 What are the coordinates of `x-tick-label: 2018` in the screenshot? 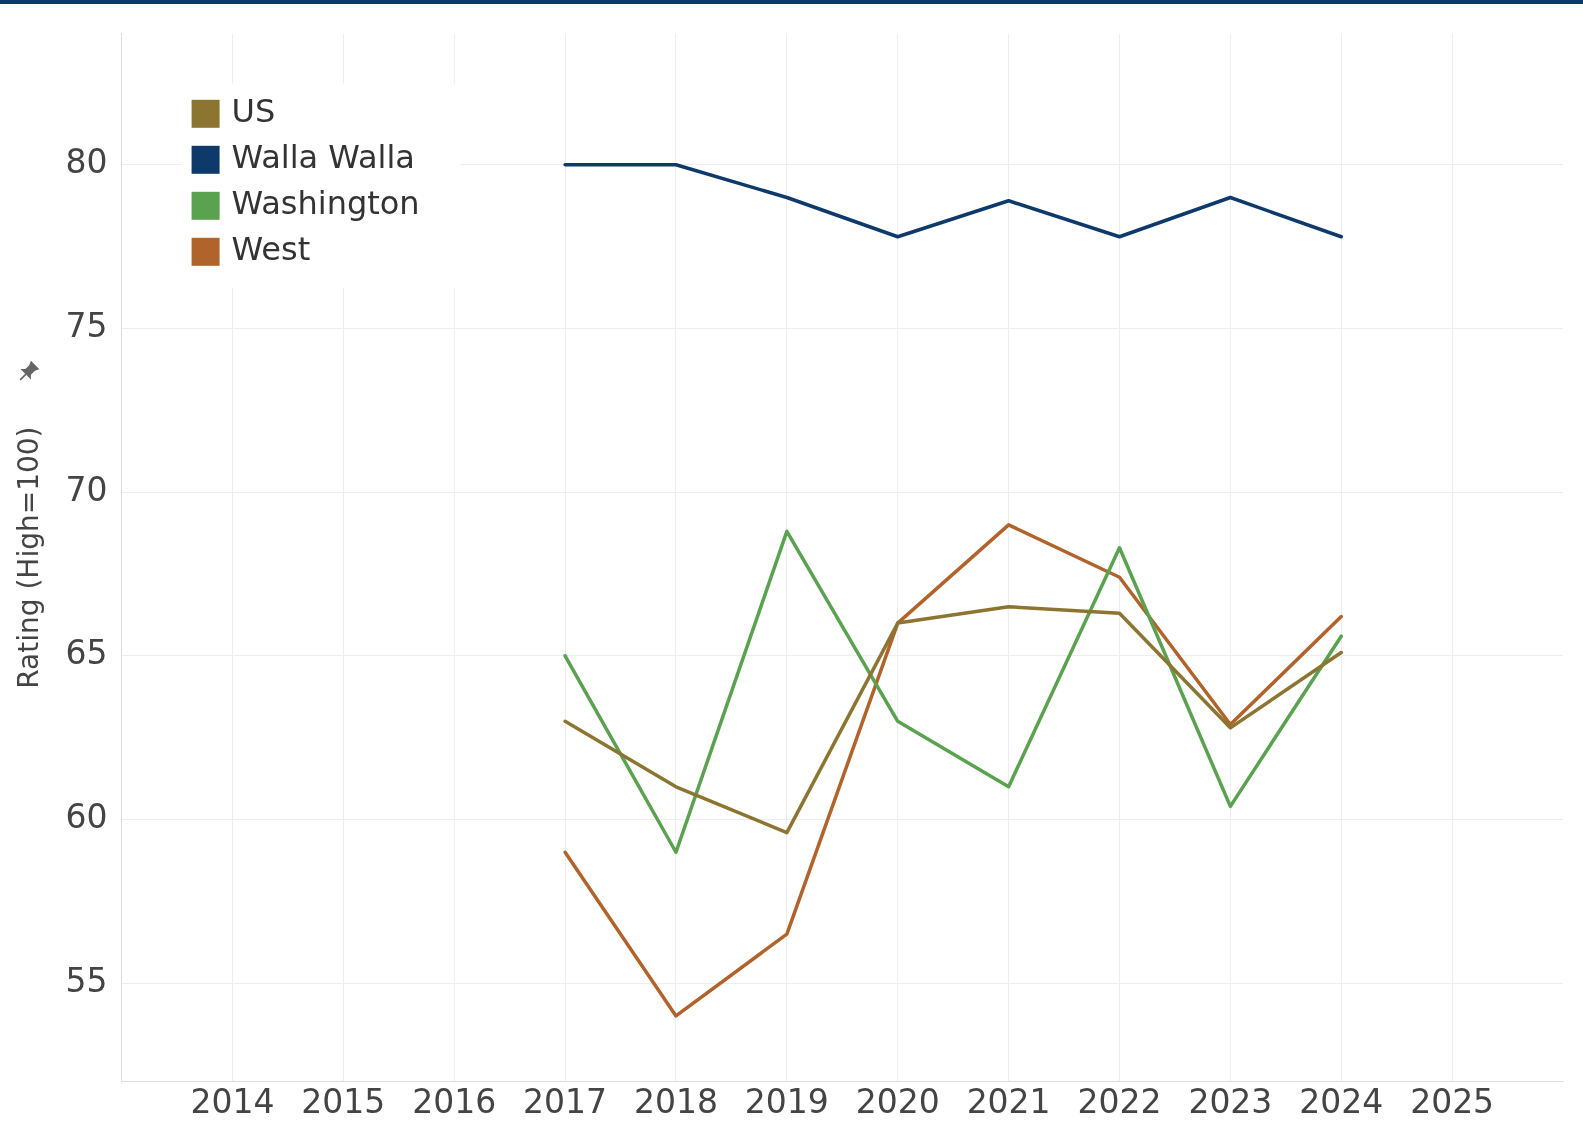 It's located at (675, 1101).